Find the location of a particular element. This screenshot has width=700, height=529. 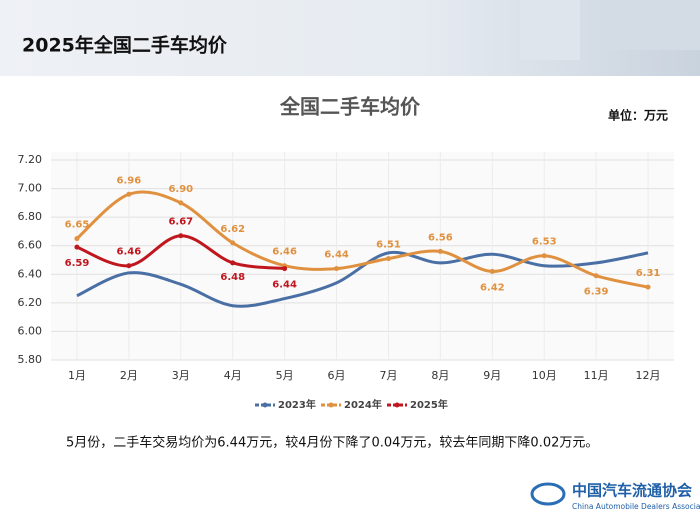

logo-english: China Automobile Dealers Association is located at coordinates (636, 506).